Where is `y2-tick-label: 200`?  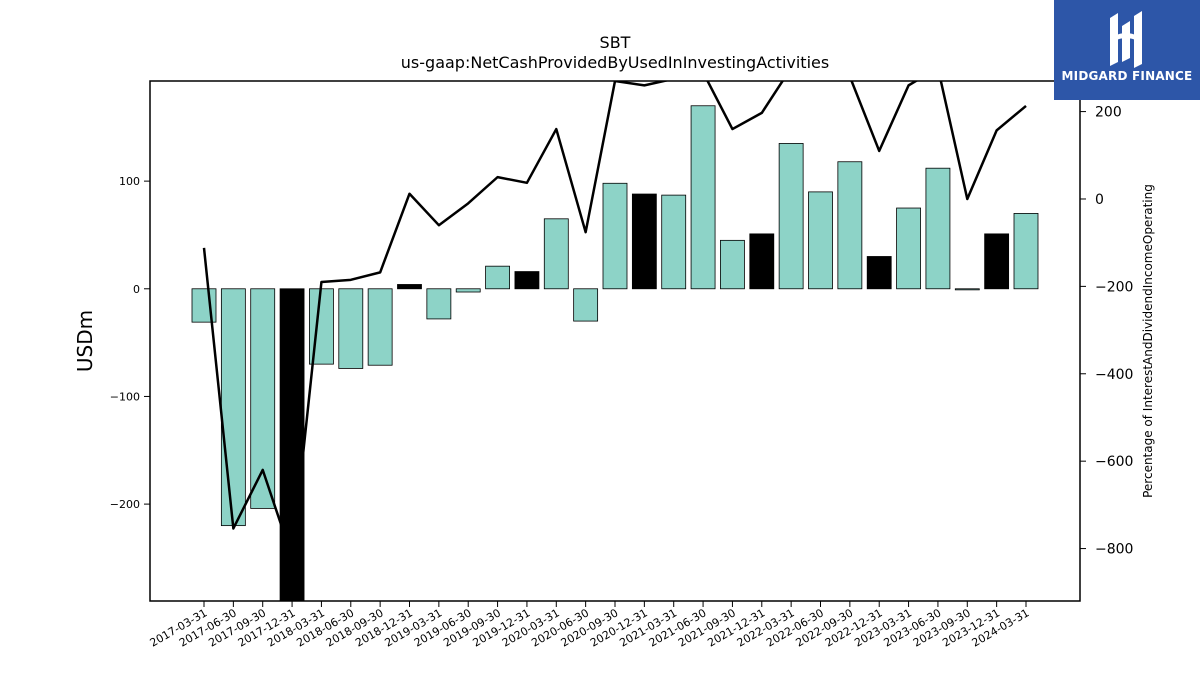
y2-tick-label: 200 is located at coordinates (1108, 113).